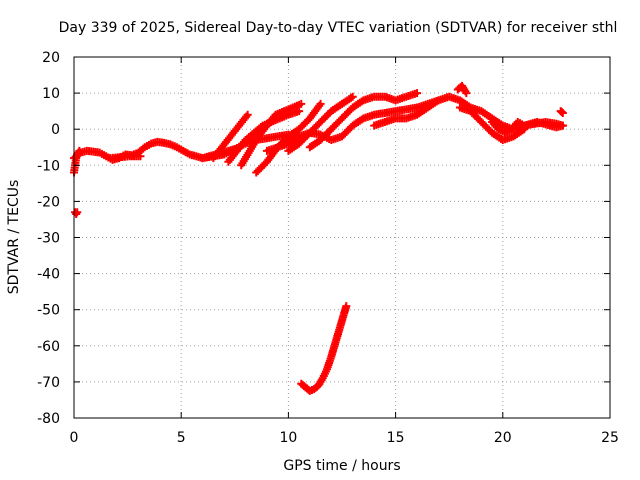 The width and height of the screenshot is (640, 480). What do you see at coordinates (527, 127) in the screenshot?
I see `series-late-spread` at bounding box center [527, 127].